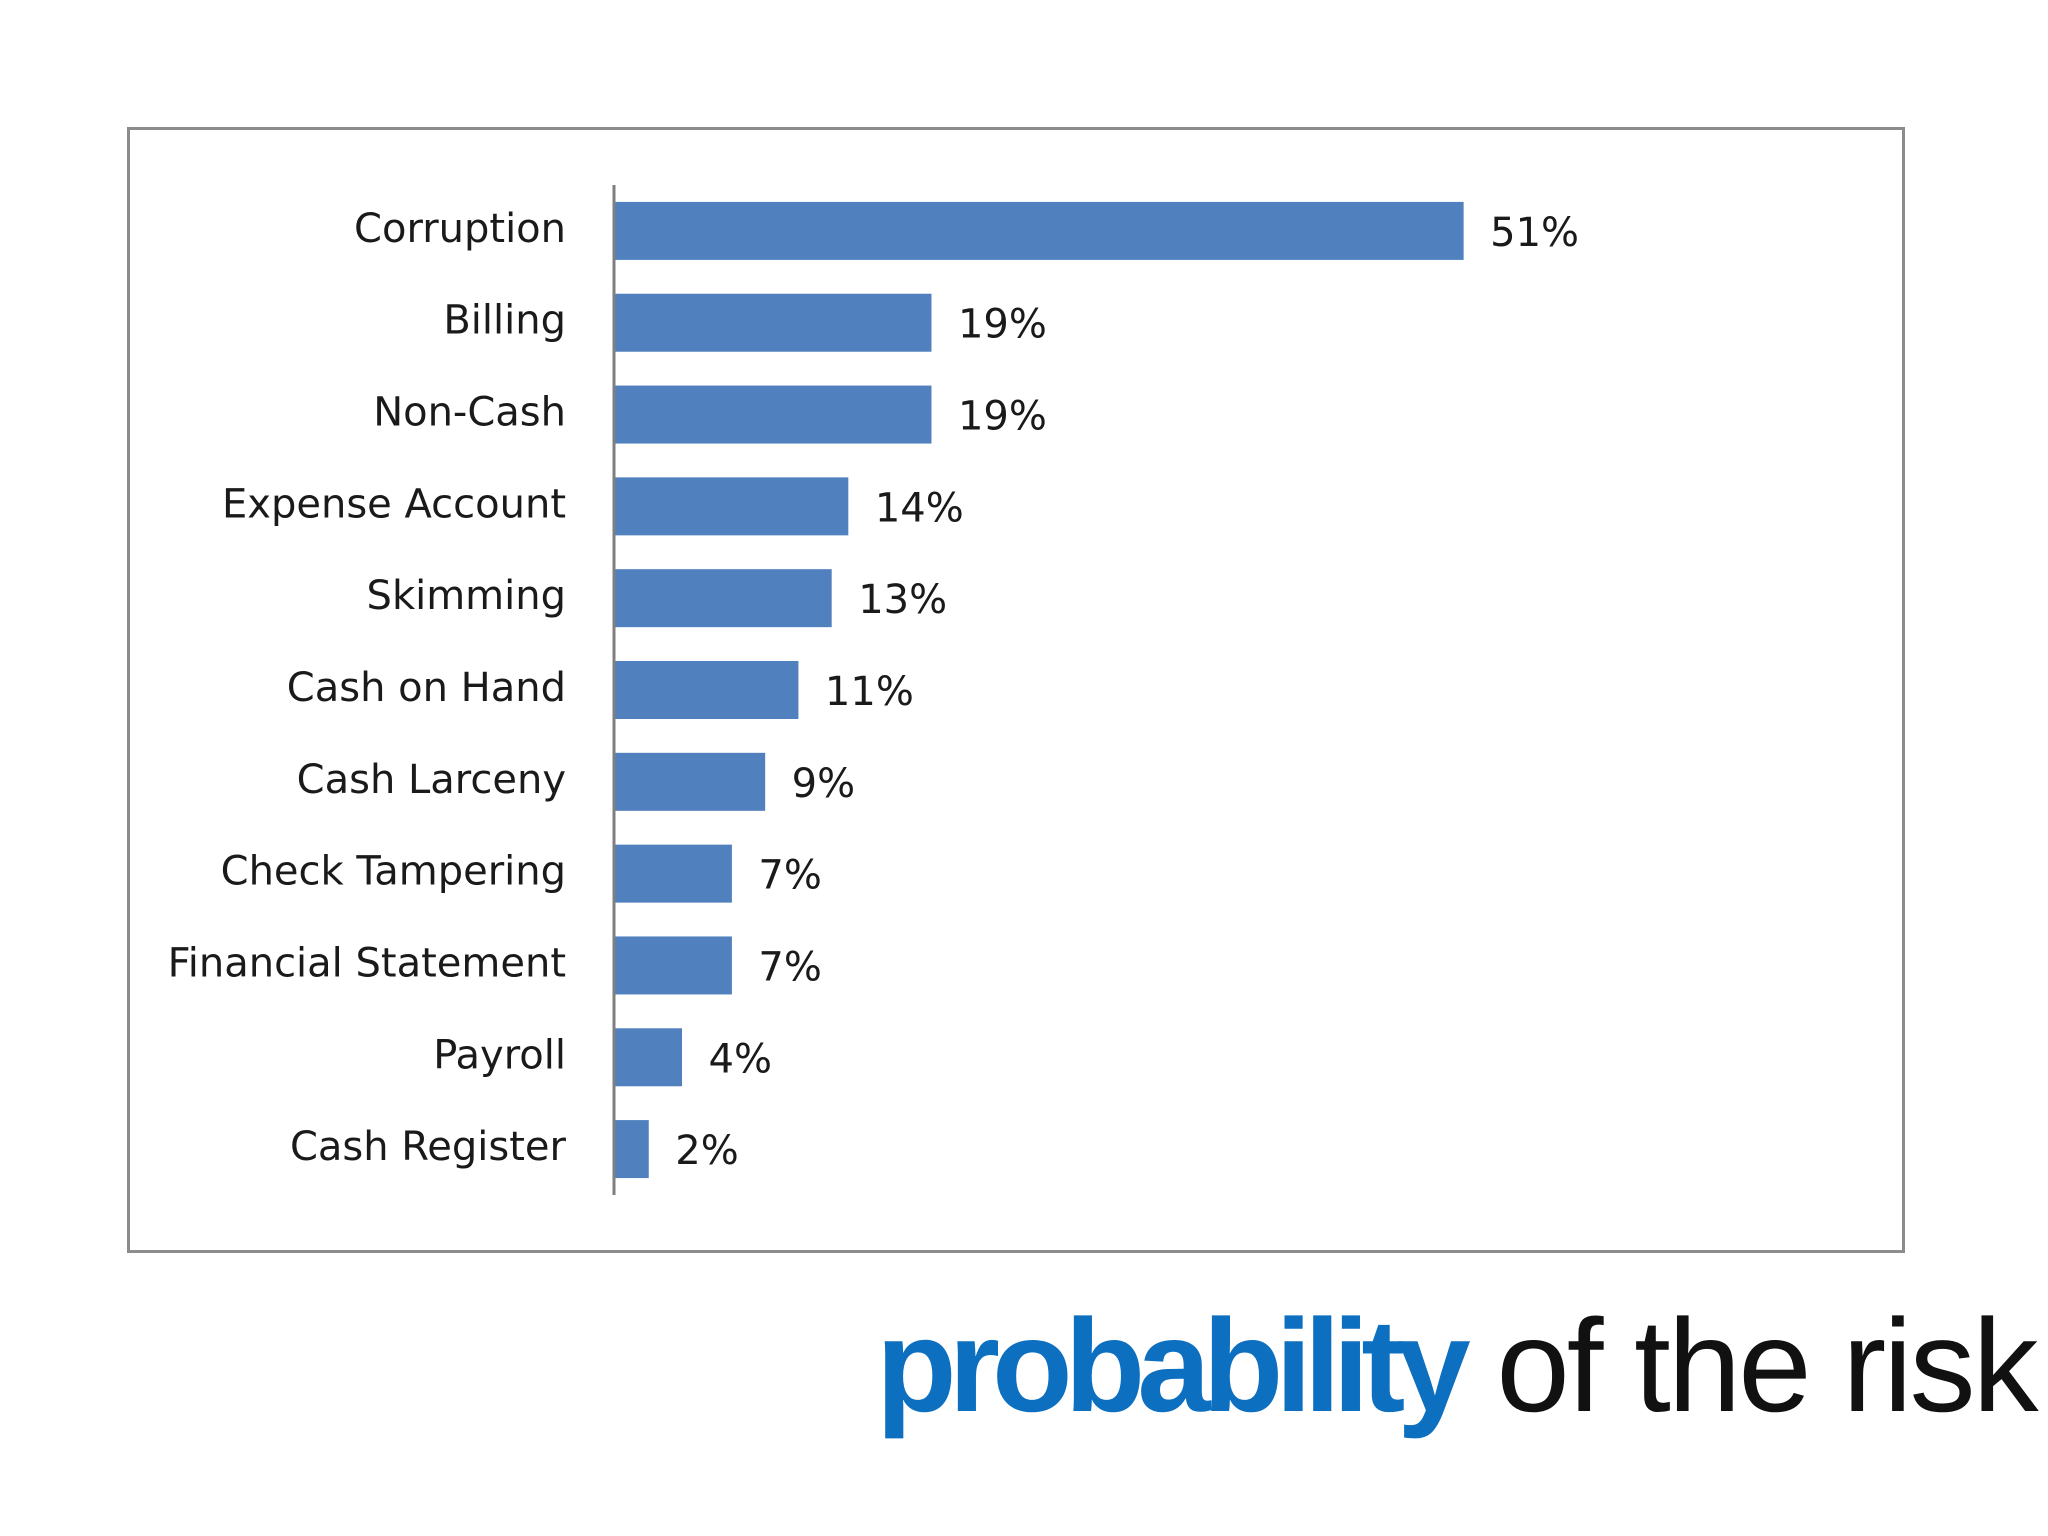 The height and width of the screenshot is (1536, 2048). Describe the element at coordinates (773, 414) in the screenshot. I see `bar-non-cash` at that location.